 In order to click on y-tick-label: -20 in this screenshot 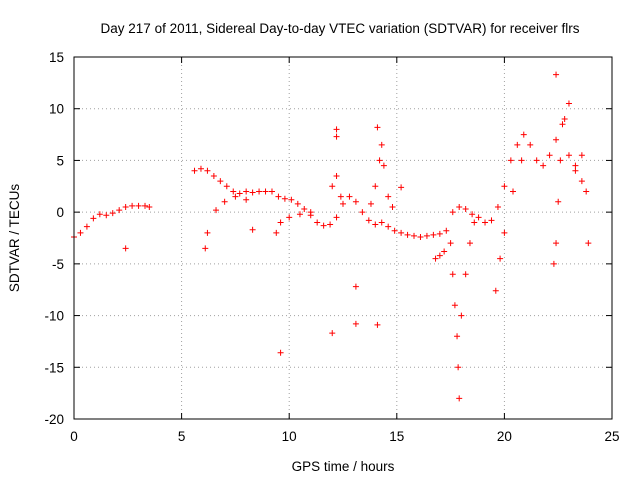, I will do `click(54, 419)`.